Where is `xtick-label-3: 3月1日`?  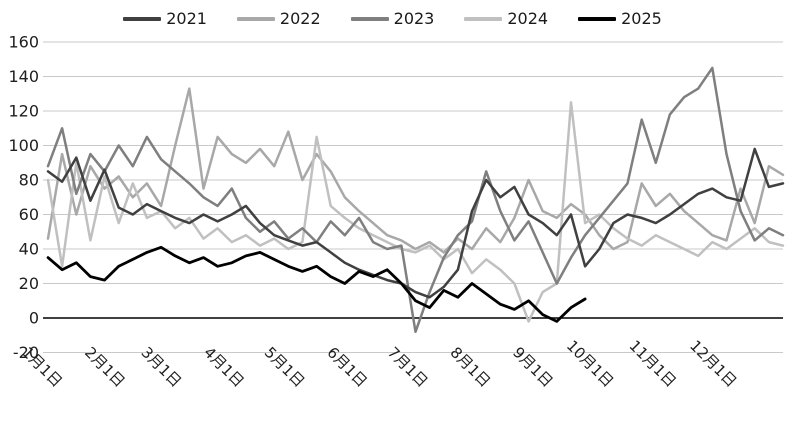 xtick-label-3: 3月1日 is located at coordinates (161, 366).